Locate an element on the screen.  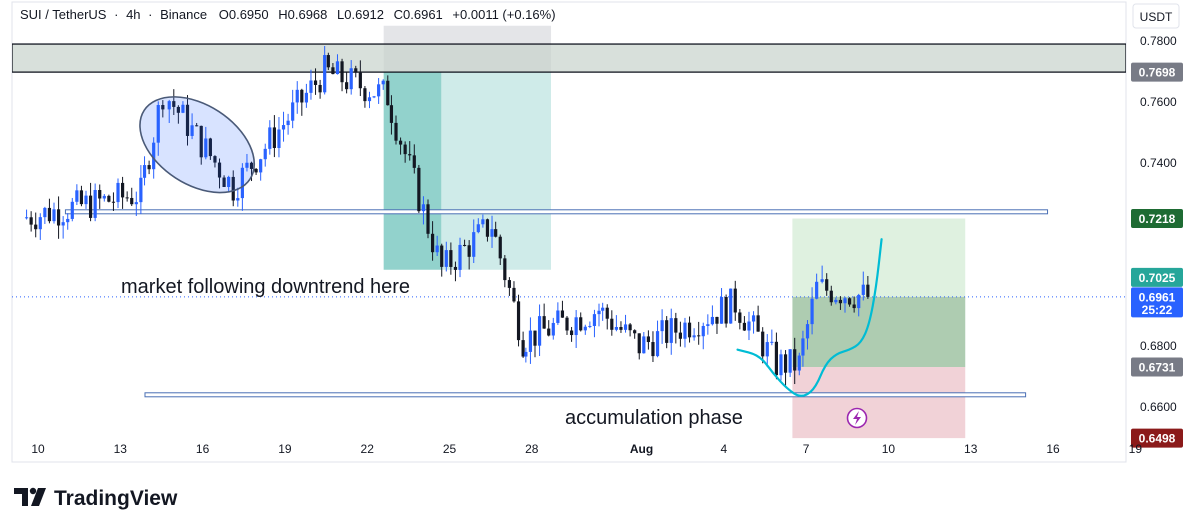
lightning-icon is located at coordinates (857, 418).